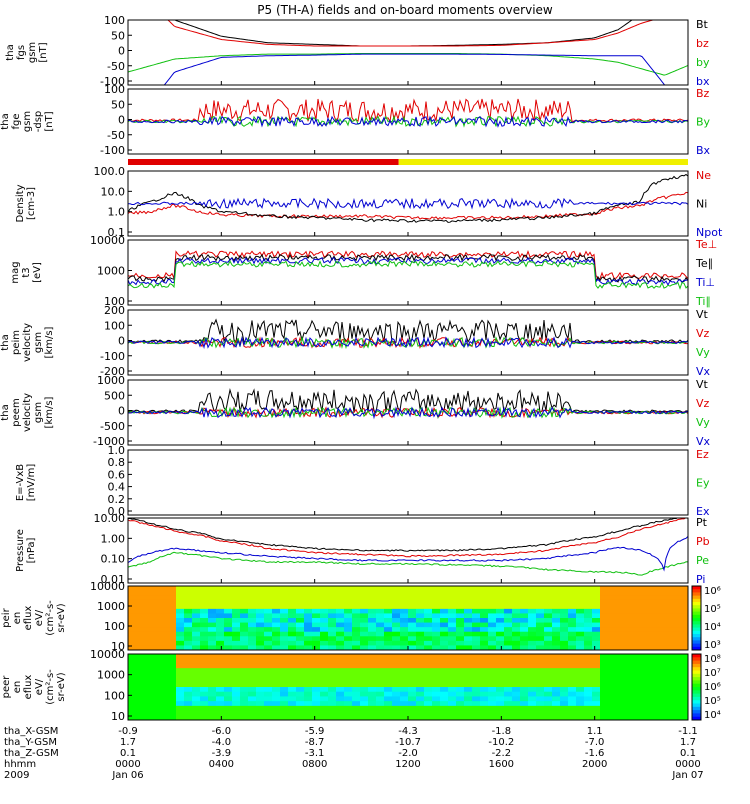 The width and height of the screenshot is (750, 804). Describe the element at coordinates (5, 342) in the screenshot. I see `y-axis-label-line: tha` at that location.